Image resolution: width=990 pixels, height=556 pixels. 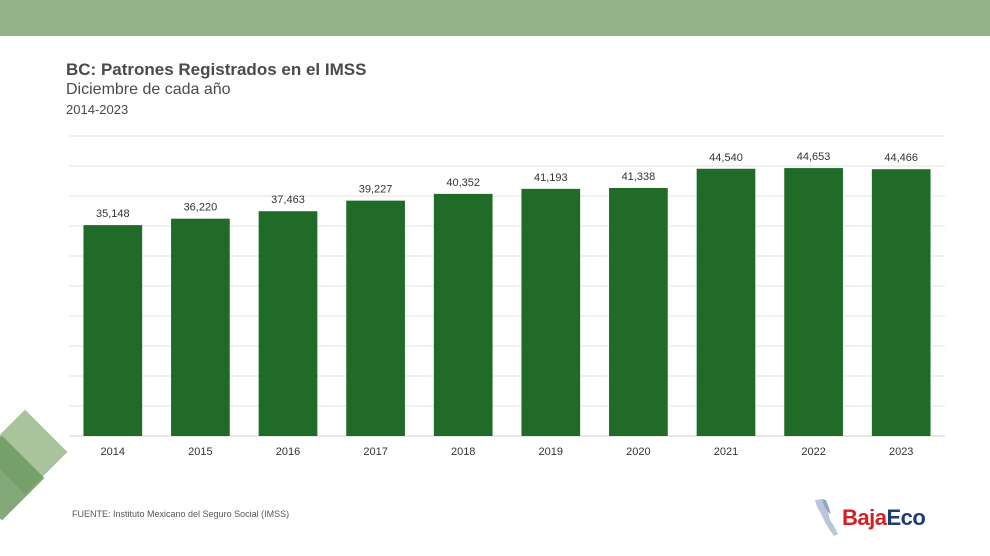 What do you see at coordinates (639, 177) in the screenshot?
I see `data-label-2020: 41,338` at bounding box center [639, 177].